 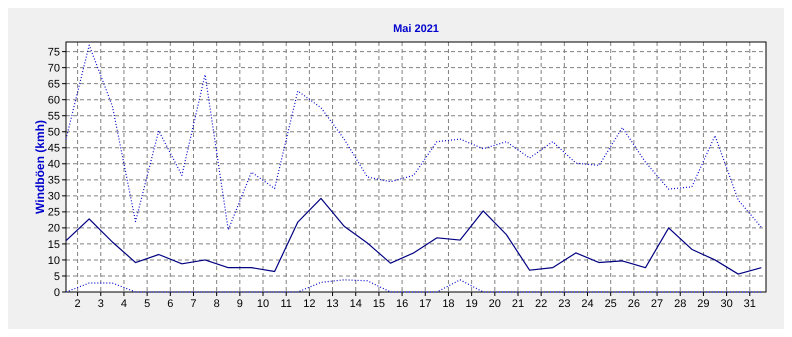 What do you see at coordinates (101, 304) in the screenshot?
I see `x-tick-label: 3` at bounding box center [101, 304].